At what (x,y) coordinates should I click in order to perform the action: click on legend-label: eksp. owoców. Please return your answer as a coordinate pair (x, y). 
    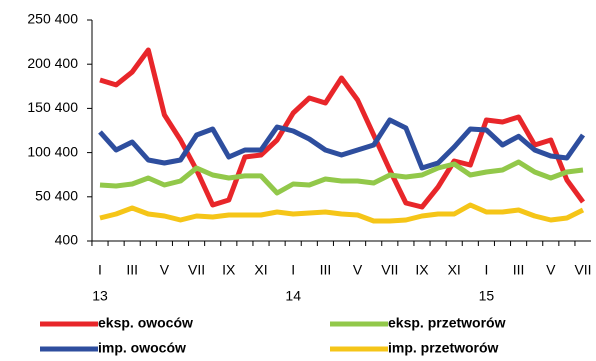
    Looking at the image, I should click on (145, 323).